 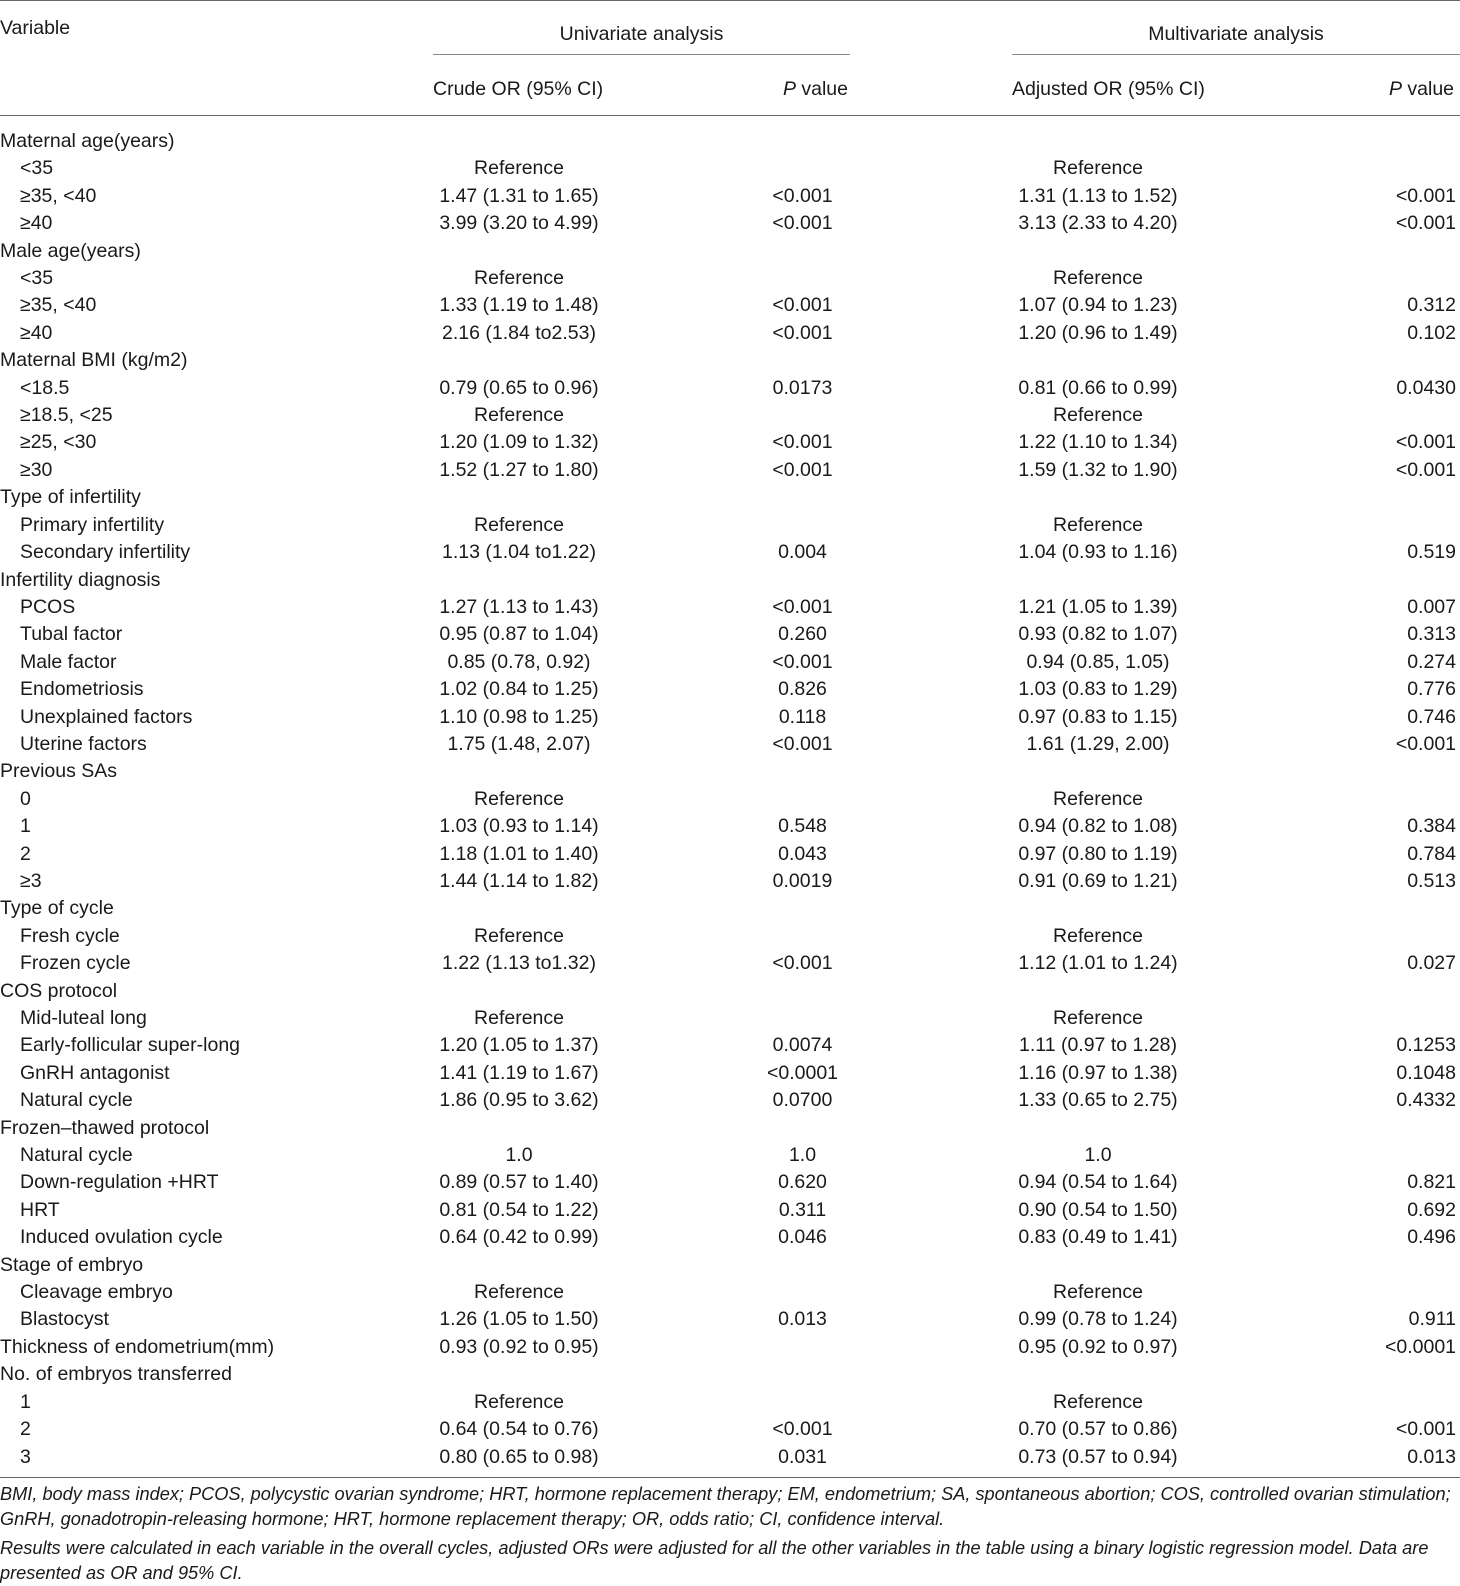 I want to click on table-row: Type of infertility, so click(x=730, y=497).